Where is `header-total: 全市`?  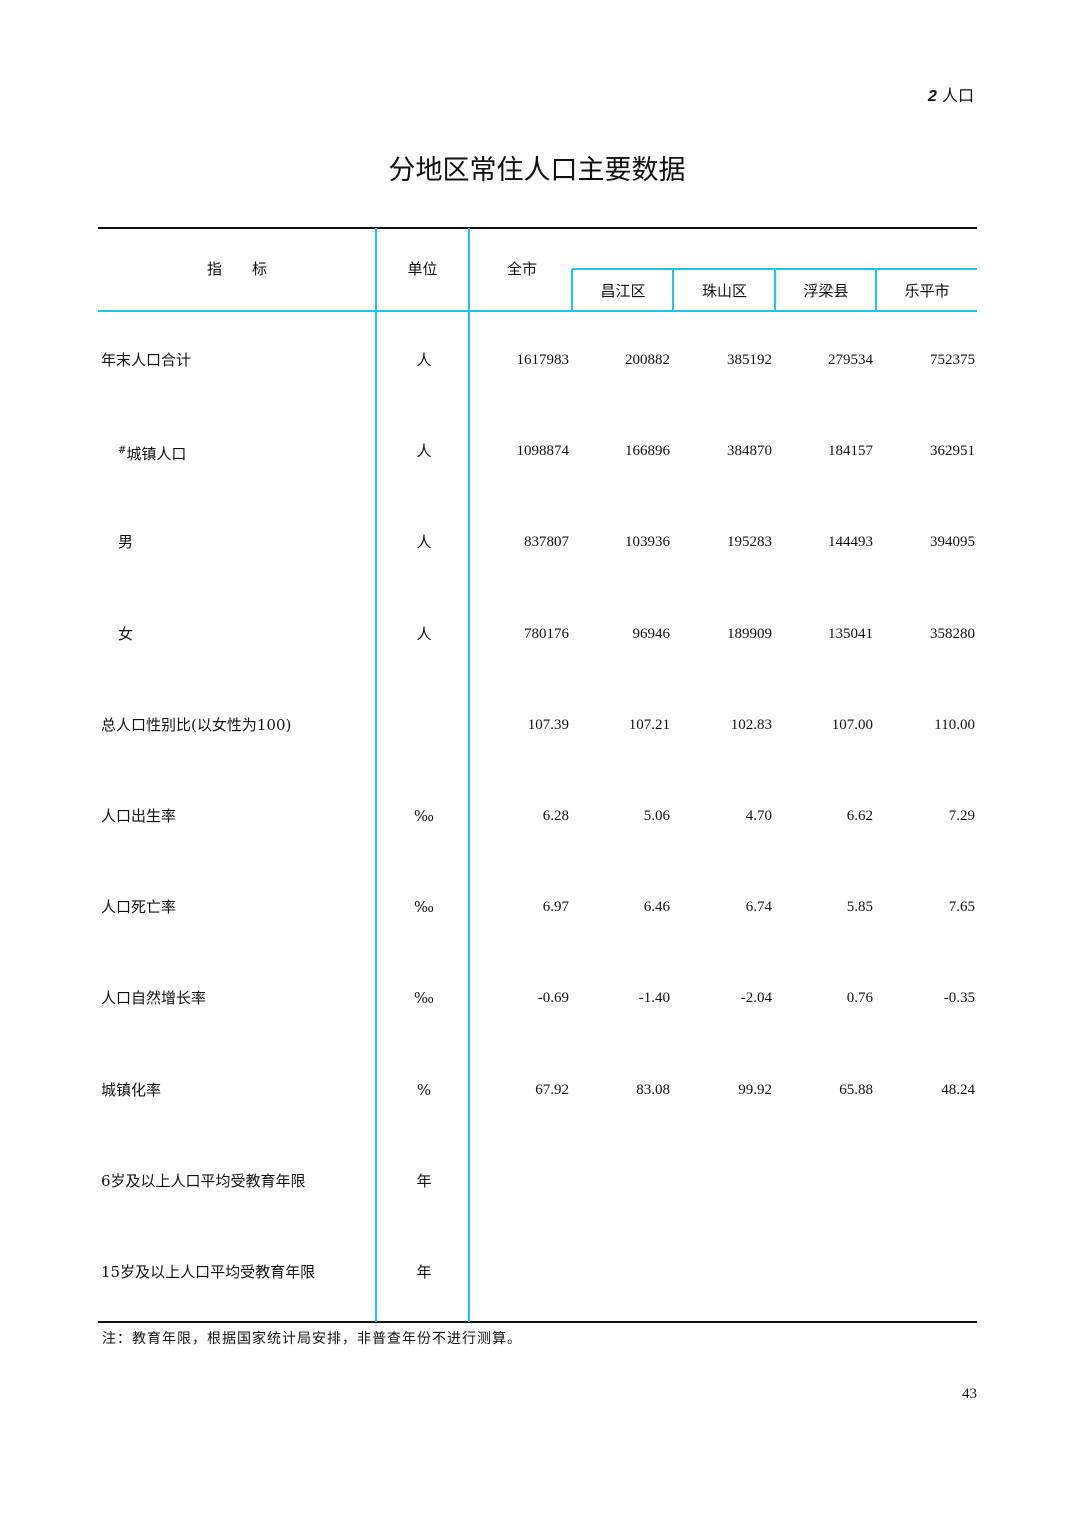
header-total: 全市 is located at coordinates (521, 269).